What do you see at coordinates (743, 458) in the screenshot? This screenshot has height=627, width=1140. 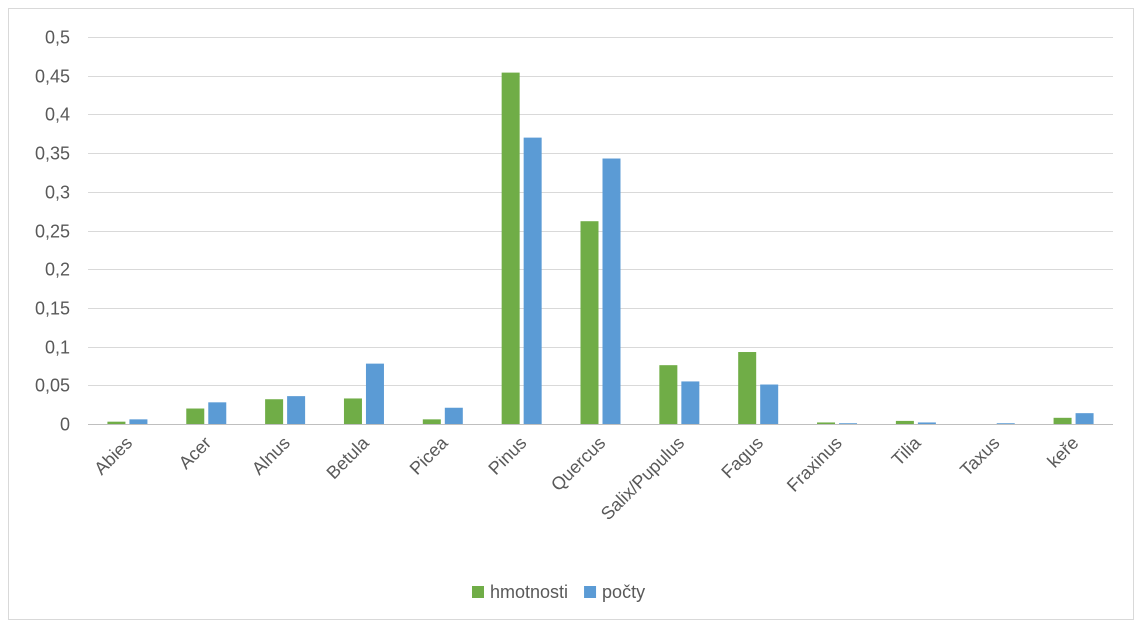 I see `x-tick-label: Fagus` at bounding box center [743, 458].